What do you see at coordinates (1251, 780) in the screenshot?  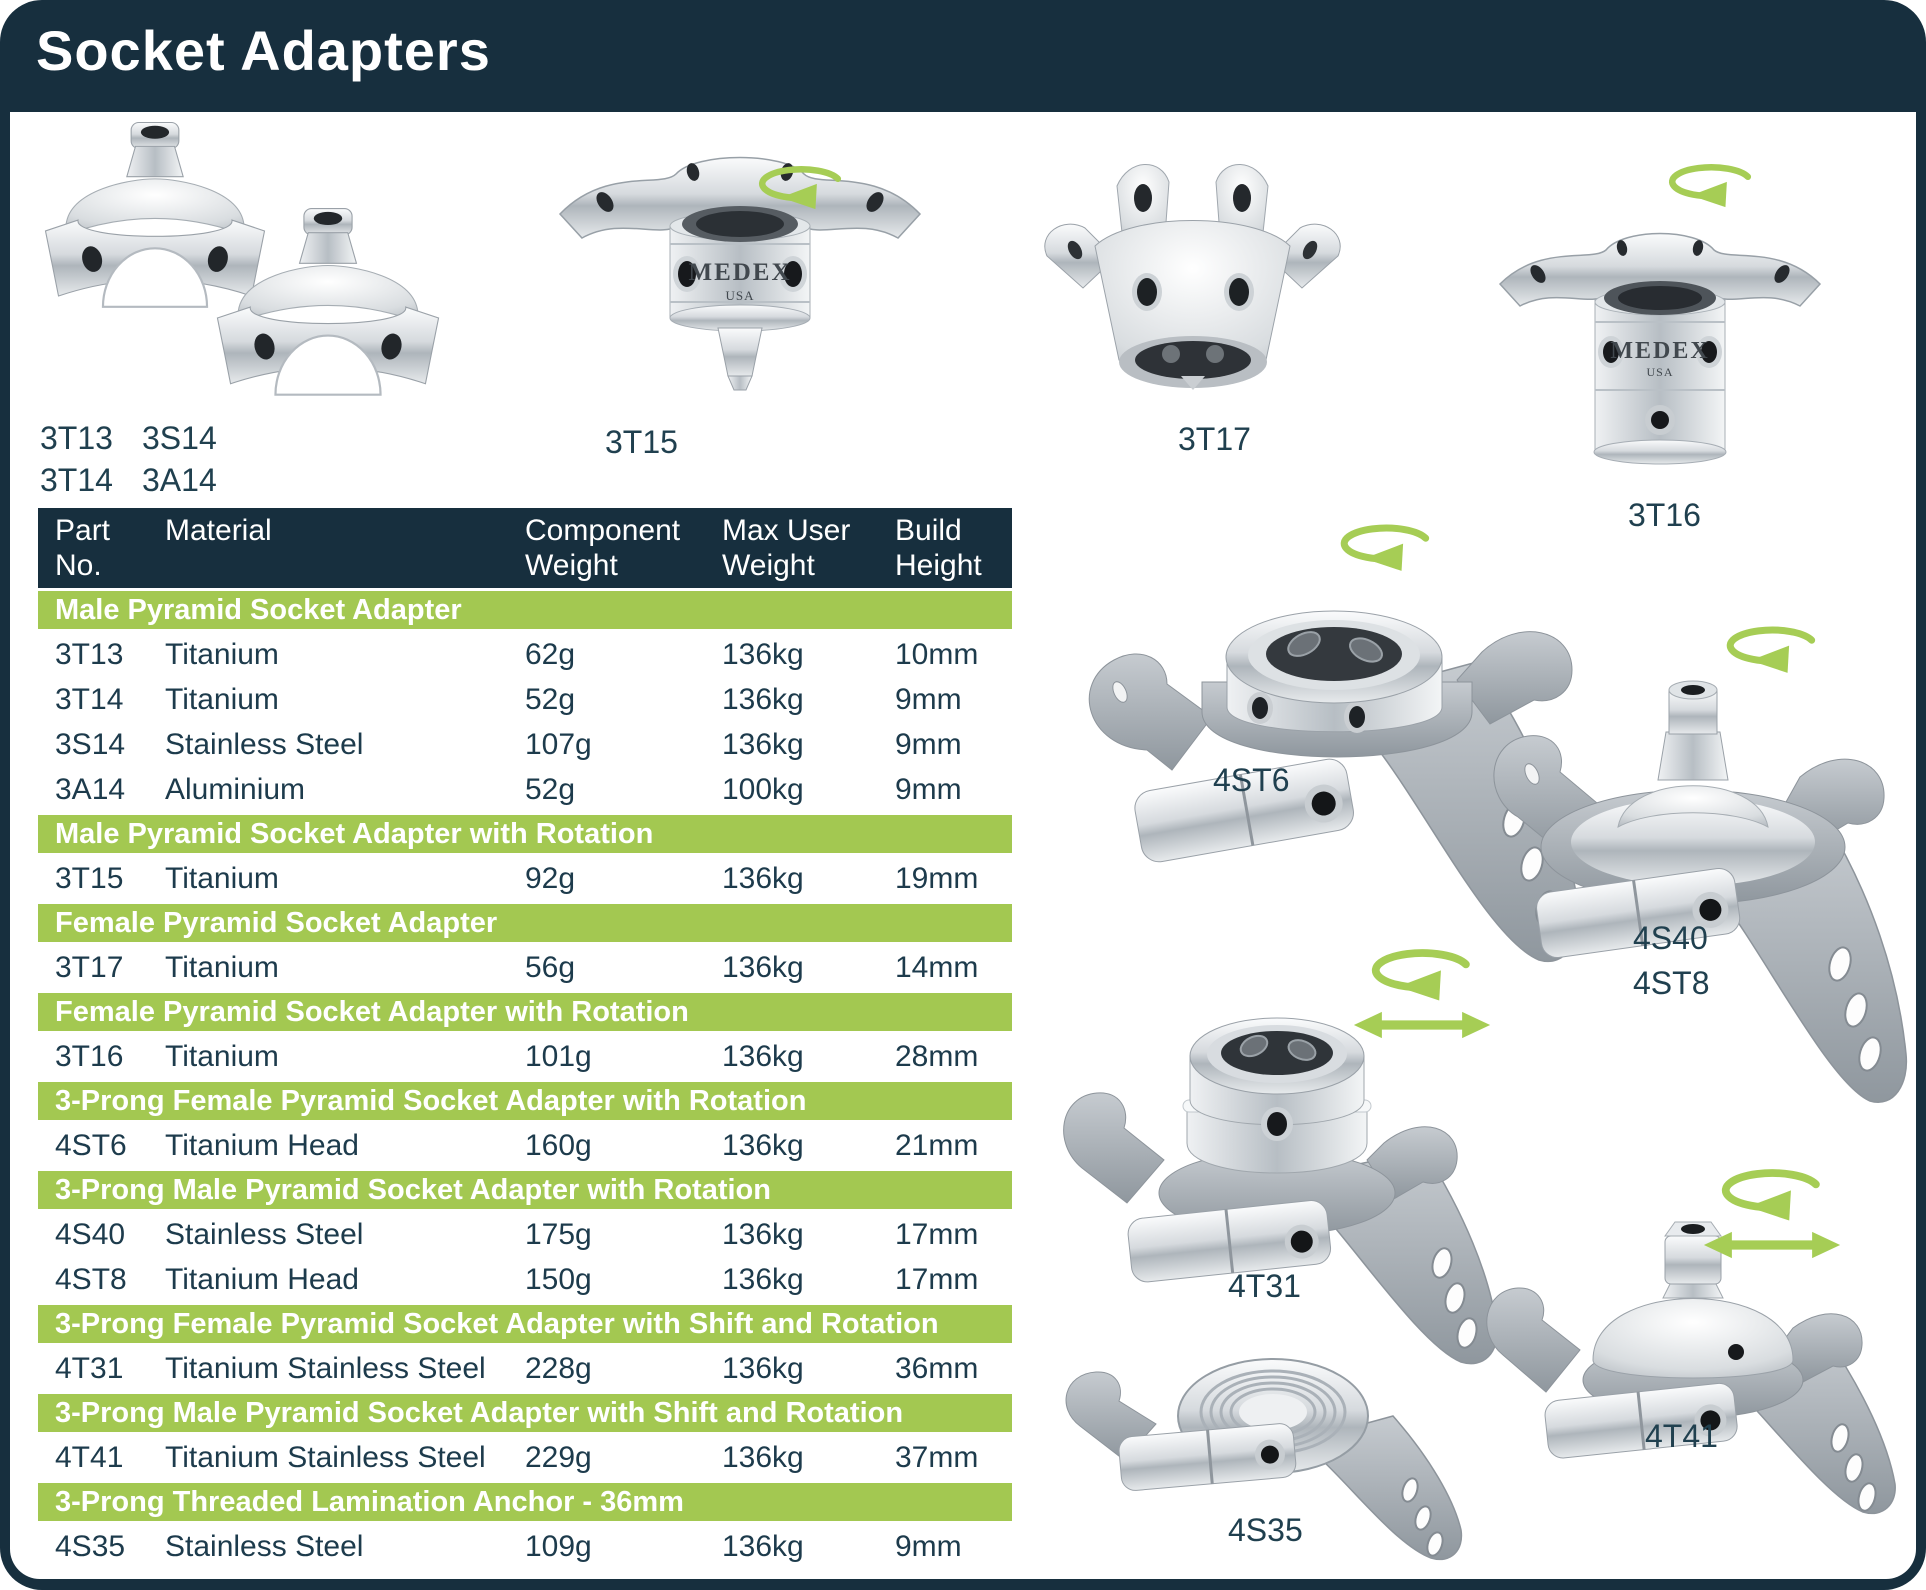 I see `part-label-4st6: 4ST6` at bounding box center [1251, 780].